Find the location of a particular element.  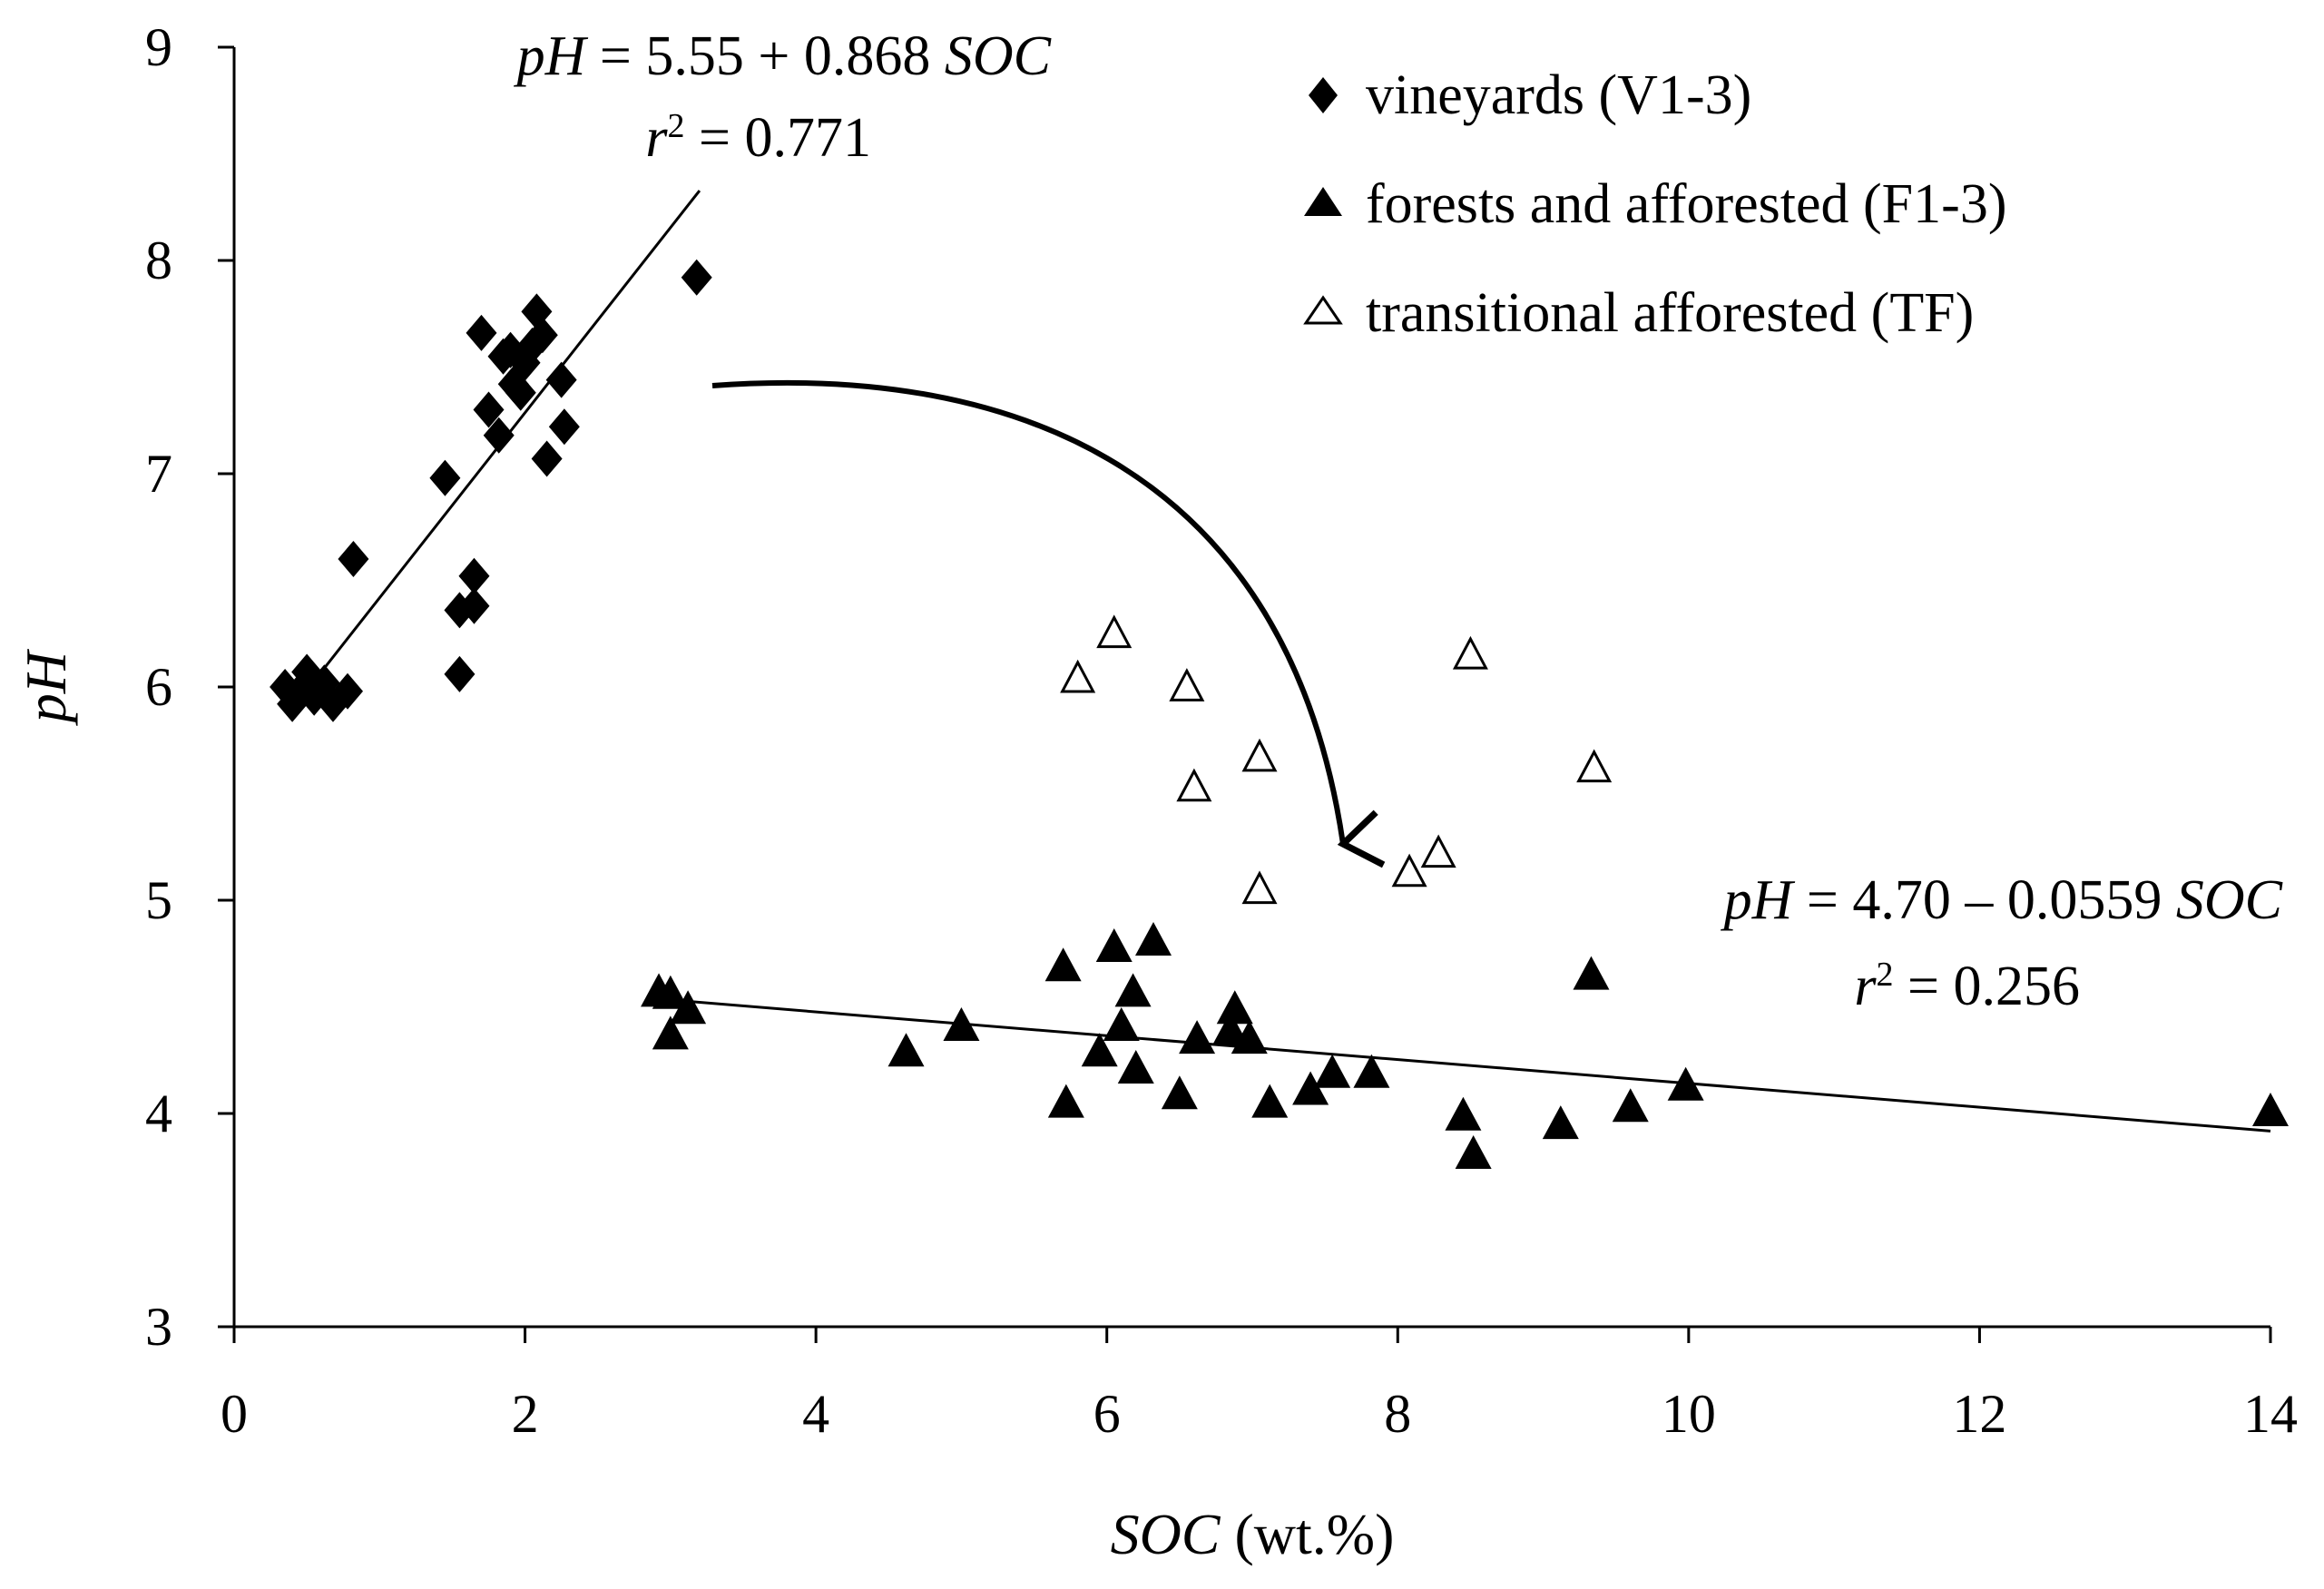

y-tick-label: 6 is located at coordinates (158, 687).